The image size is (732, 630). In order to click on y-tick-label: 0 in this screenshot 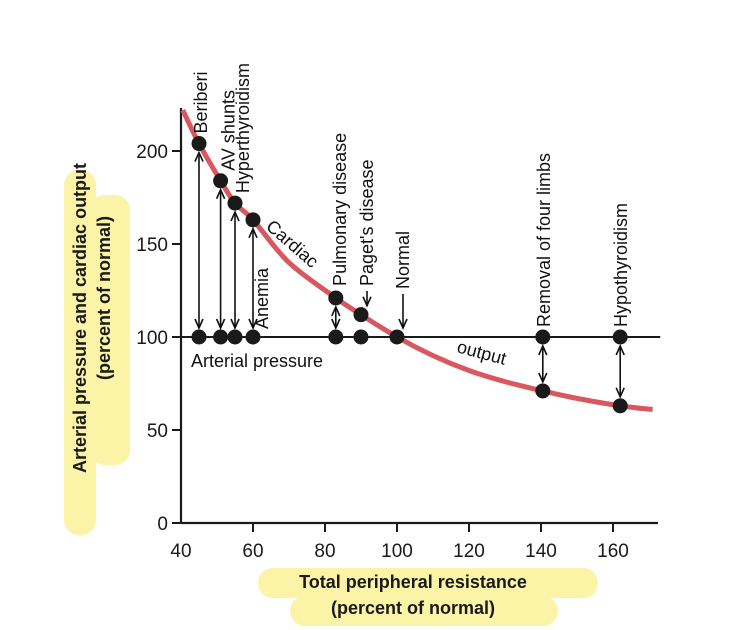, I will do `click(162, 524)`.